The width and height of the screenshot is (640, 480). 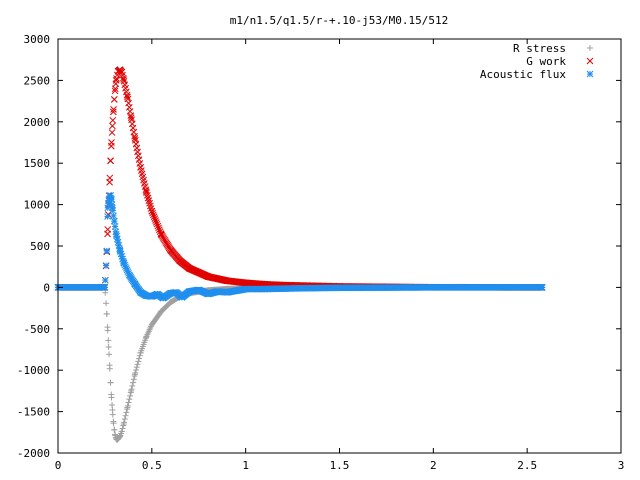 What do you see at coordinates (339, 20) in the screenshot?
I see `chart-title: m1/n1.5/q1.5/r-+.10-j53/M0.15/512` at bounding box center [339, 20].